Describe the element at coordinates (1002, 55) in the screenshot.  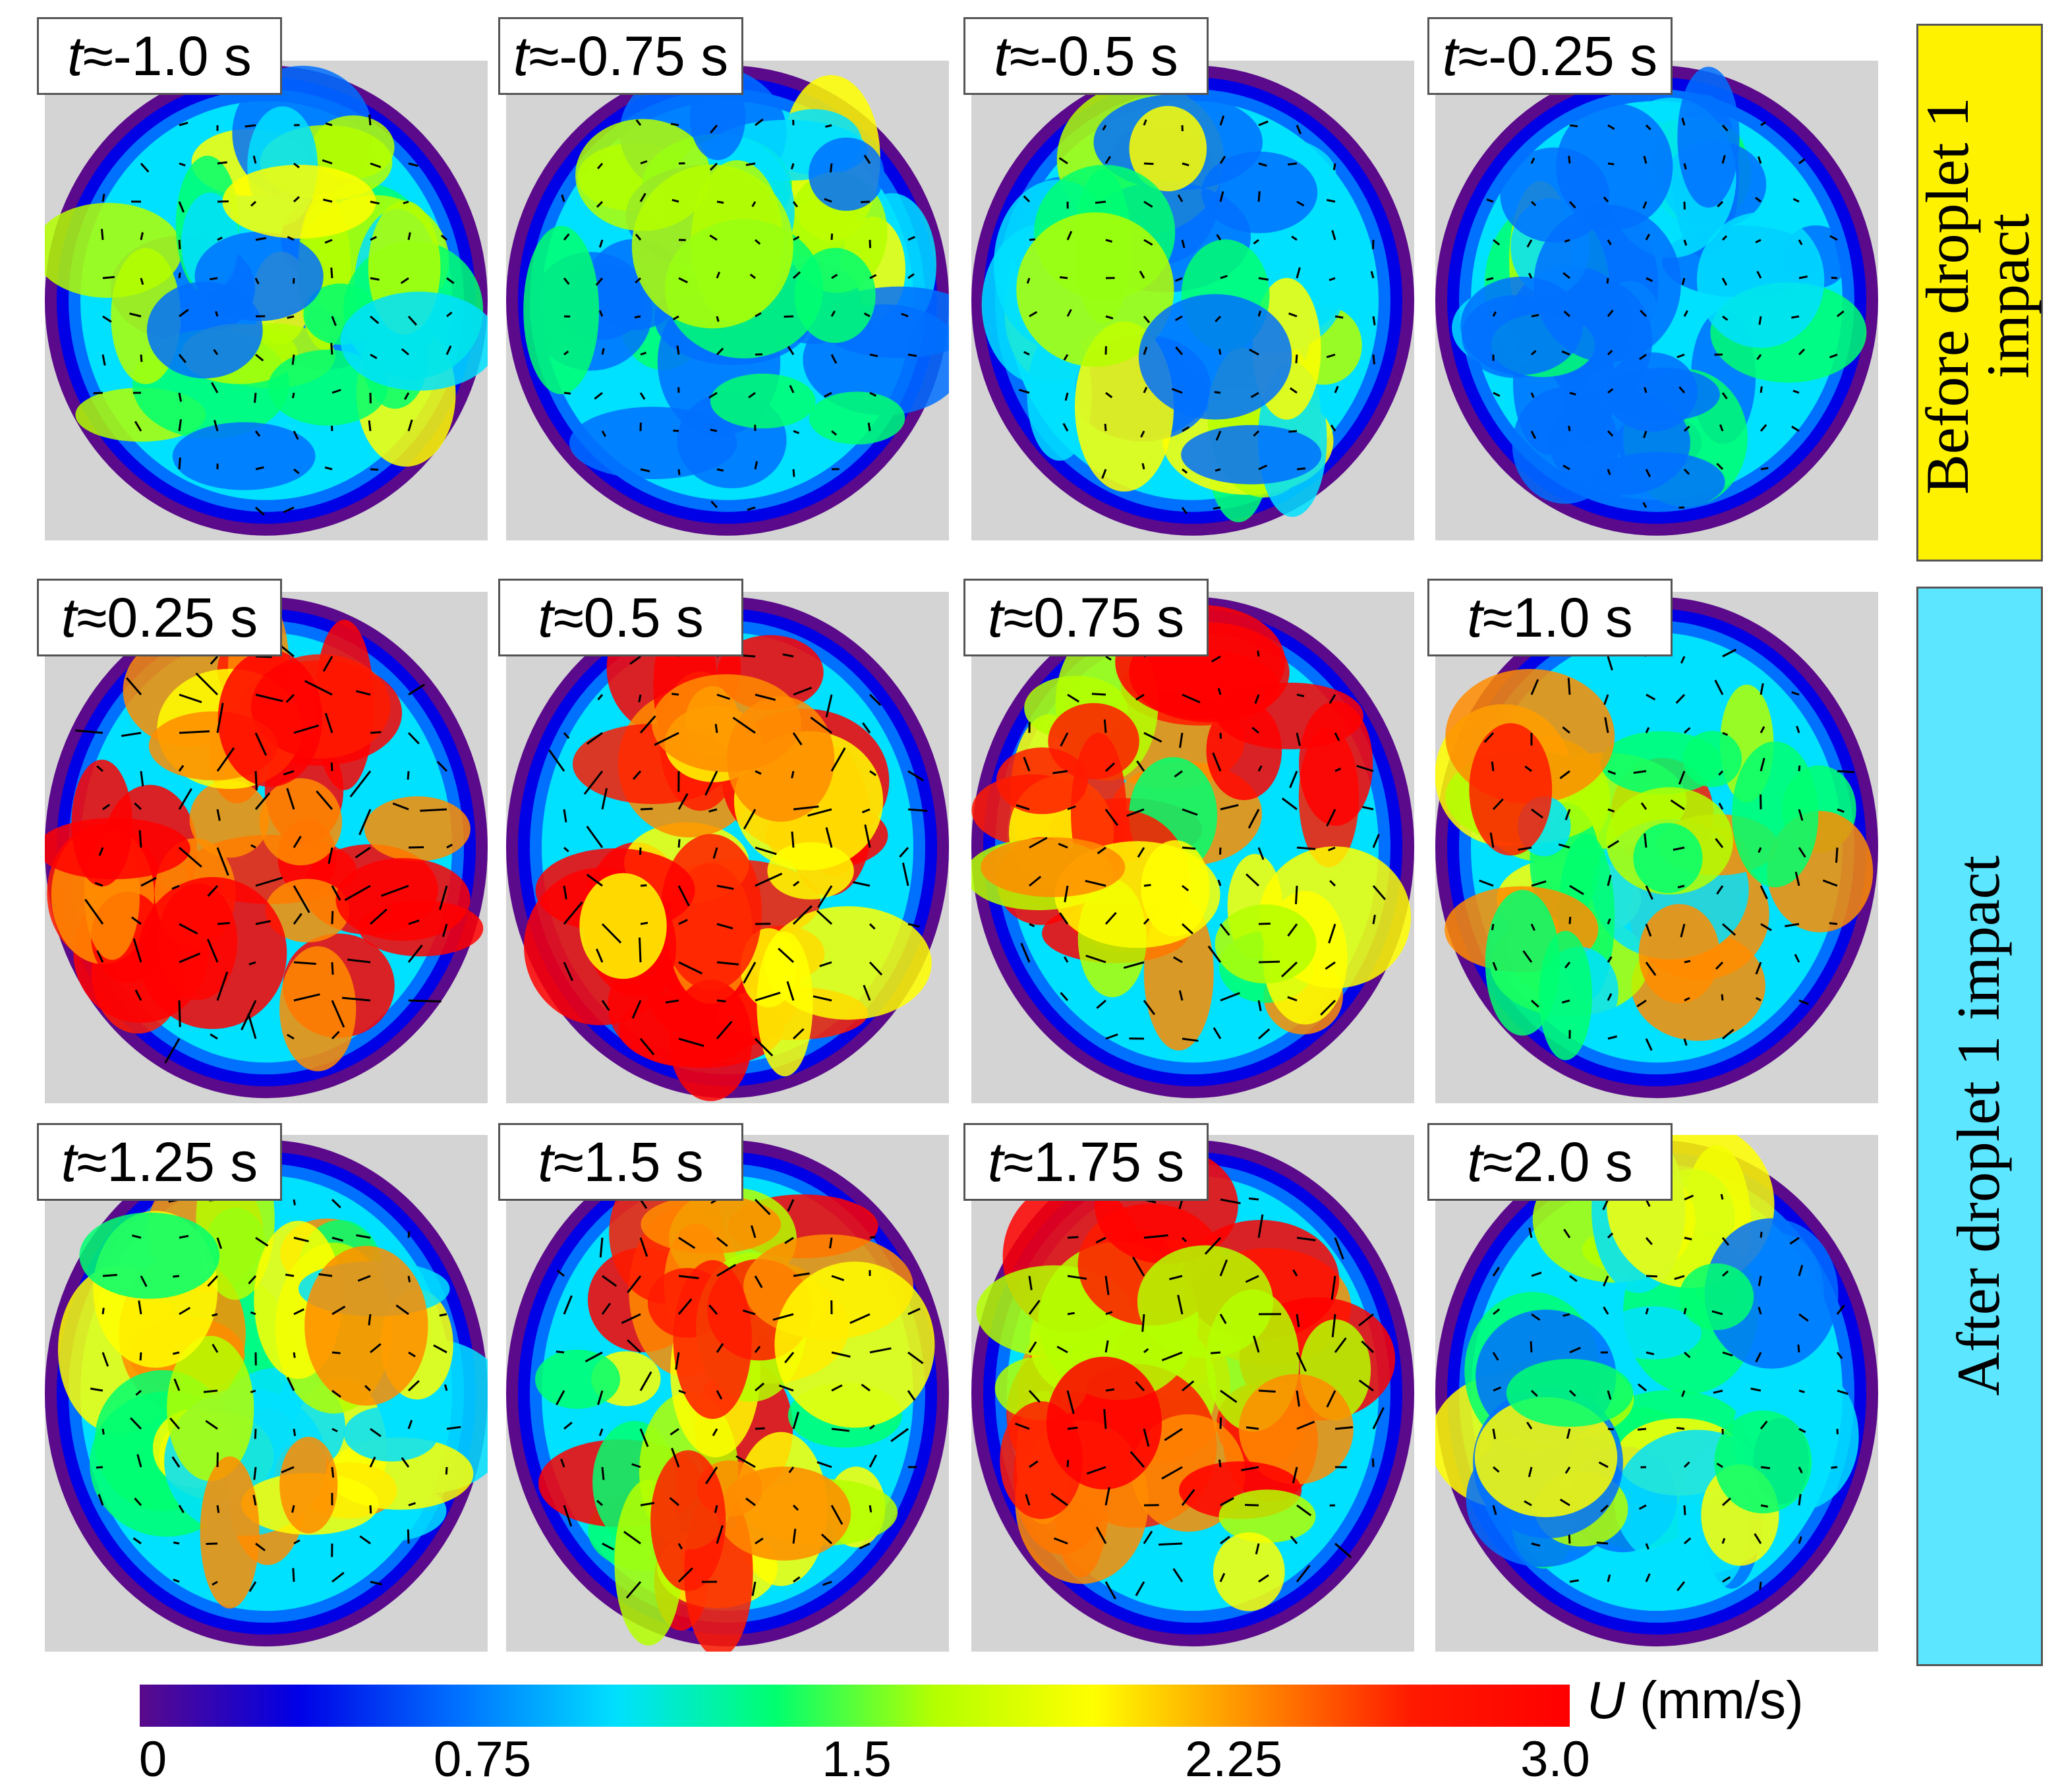
I see `time-symbol: t` at that location.